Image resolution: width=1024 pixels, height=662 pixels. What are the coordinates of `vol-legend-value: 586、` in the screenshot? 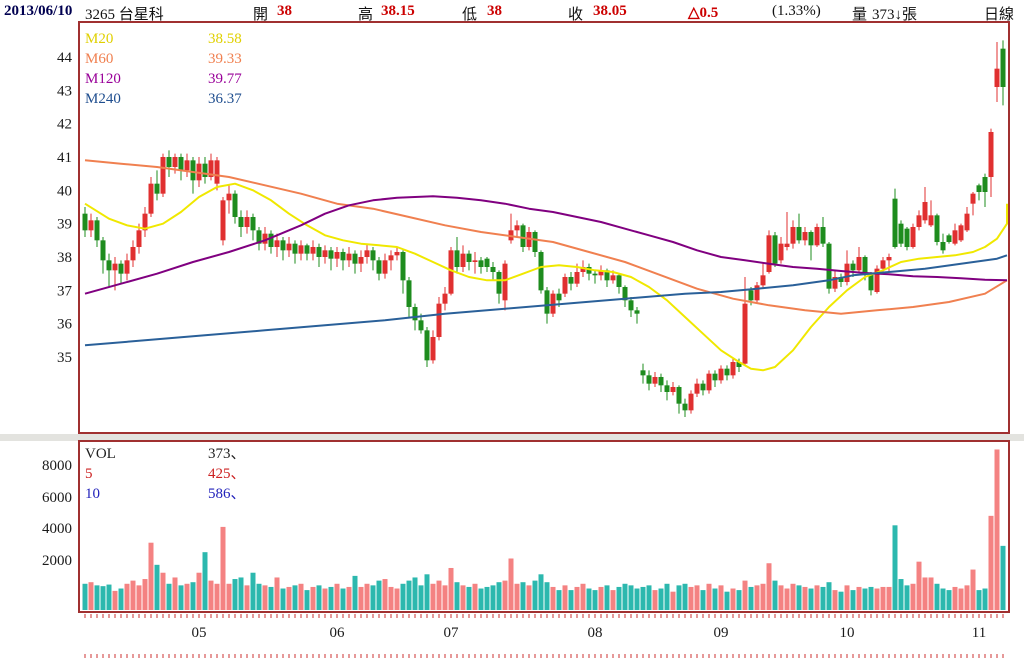 It's located at (227, 494).